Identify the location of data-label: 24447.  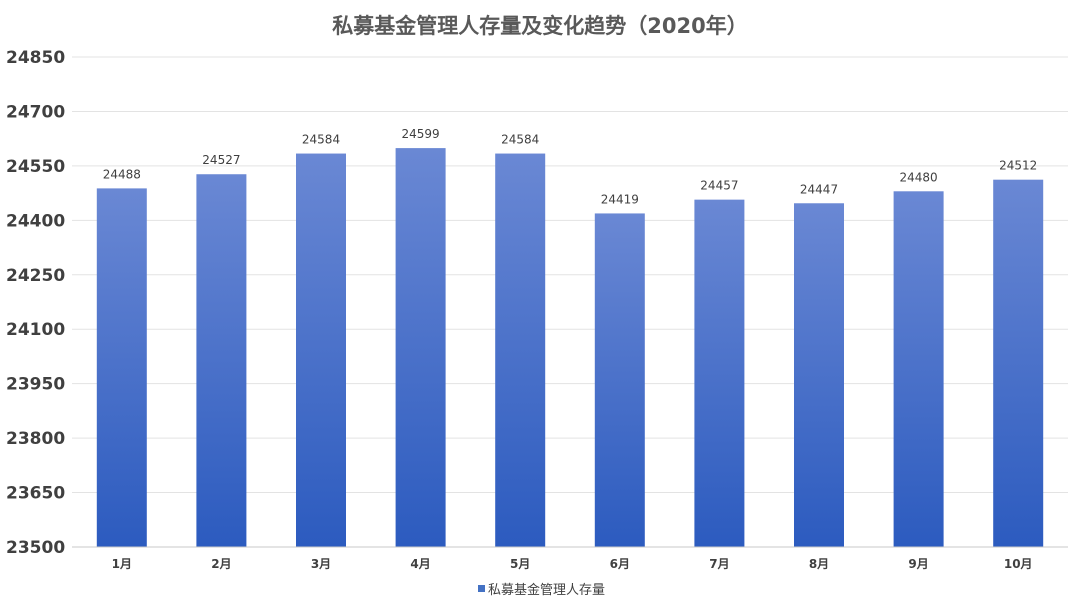
(819, 189).